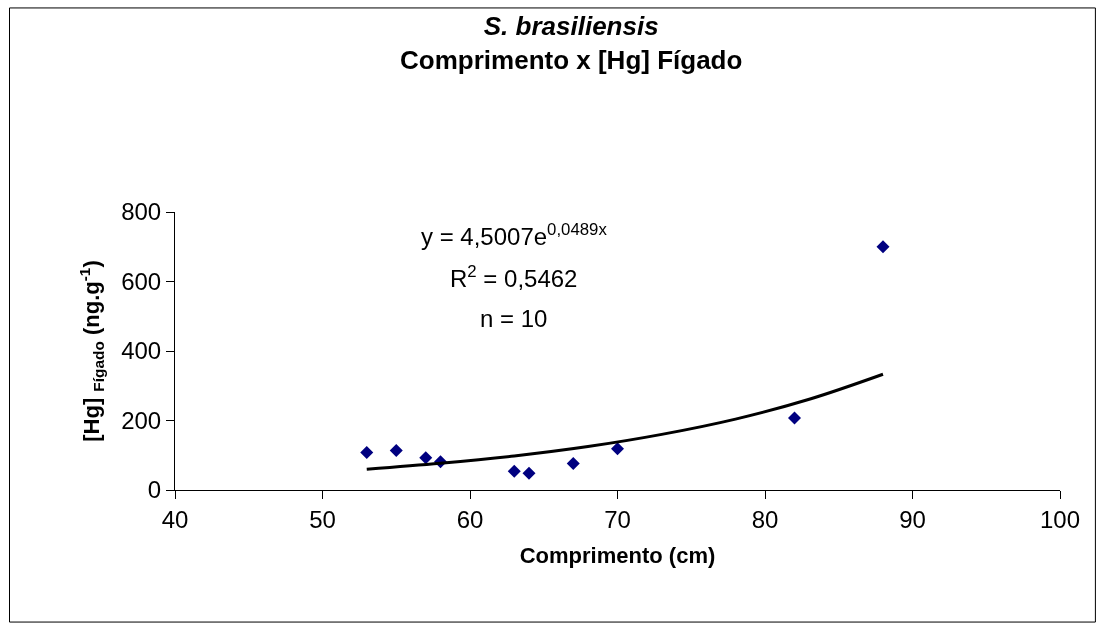  Describe the element at coordinates (141, 351) in the screenshot. I see `y-tick-label: 400` at that location.